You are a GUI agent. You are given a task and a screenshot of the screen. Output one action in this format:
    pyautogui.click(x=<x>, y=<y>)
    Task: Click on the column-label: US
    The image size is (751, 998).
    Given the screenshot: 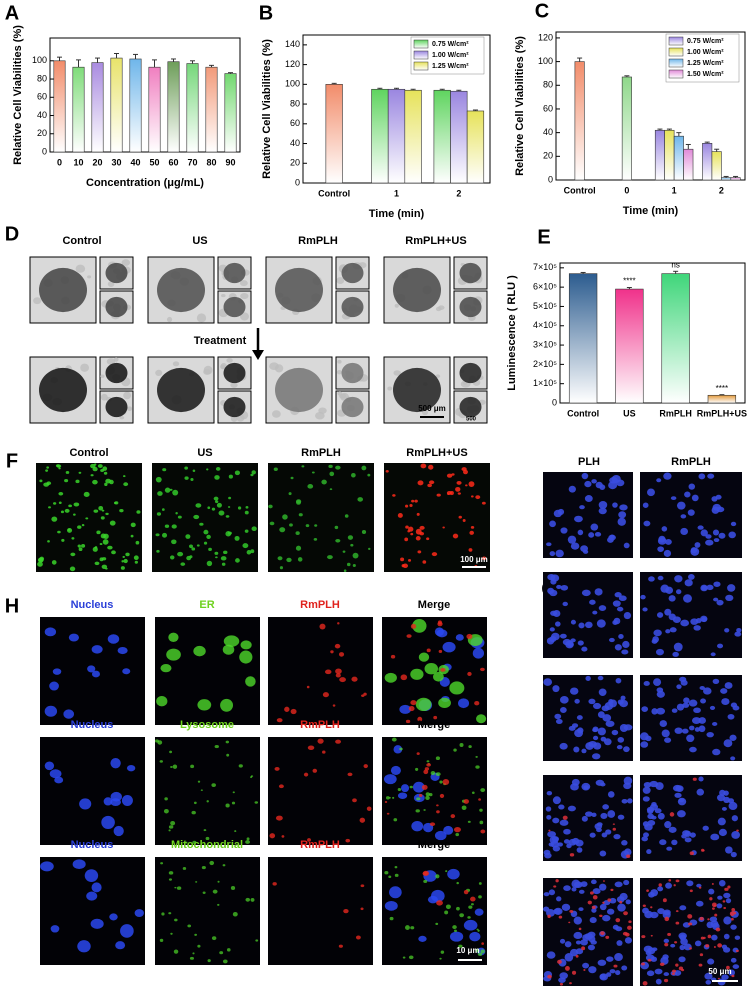 What is the action you would take?
    pyautogui.click(x=199, y=241)
    